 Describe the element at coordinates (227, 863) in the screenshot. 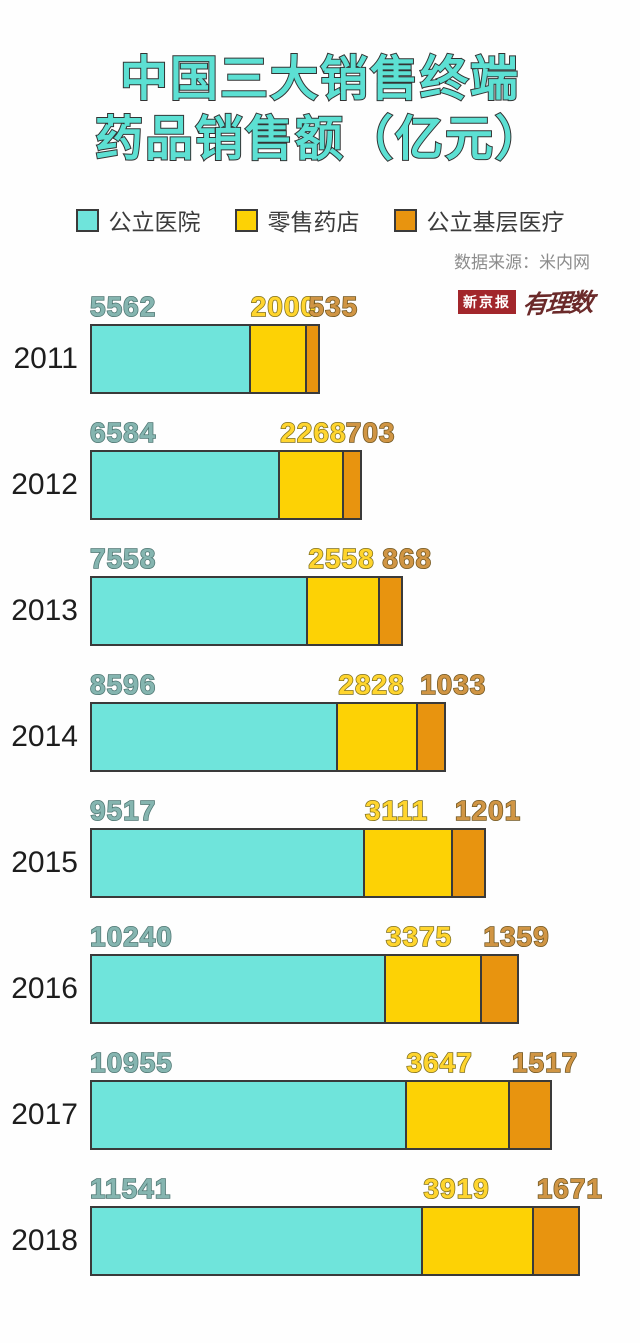

I see `bar-segment-2015-公立医院` at that location.